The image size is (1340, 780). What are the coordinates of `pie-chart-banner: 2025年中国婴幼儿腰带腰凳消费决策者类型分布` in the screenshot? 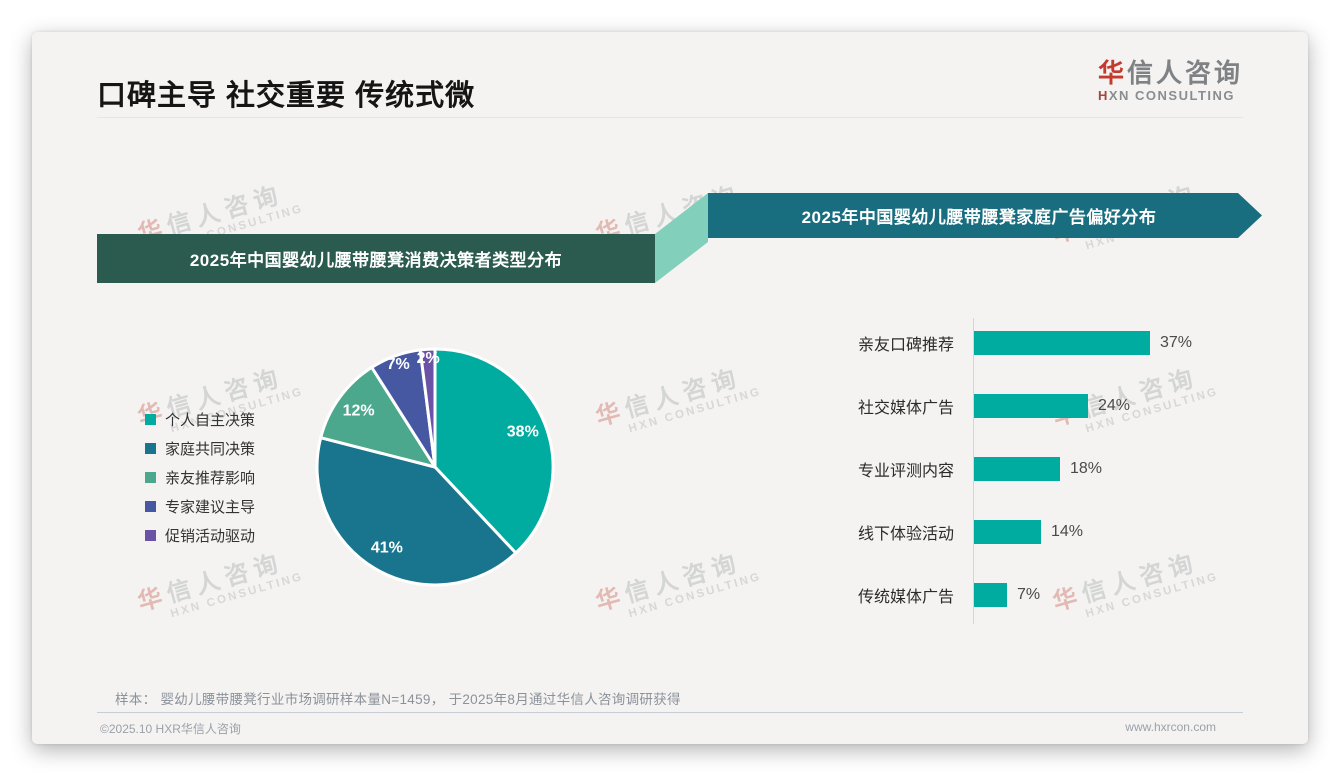 It's located at (376, 258).